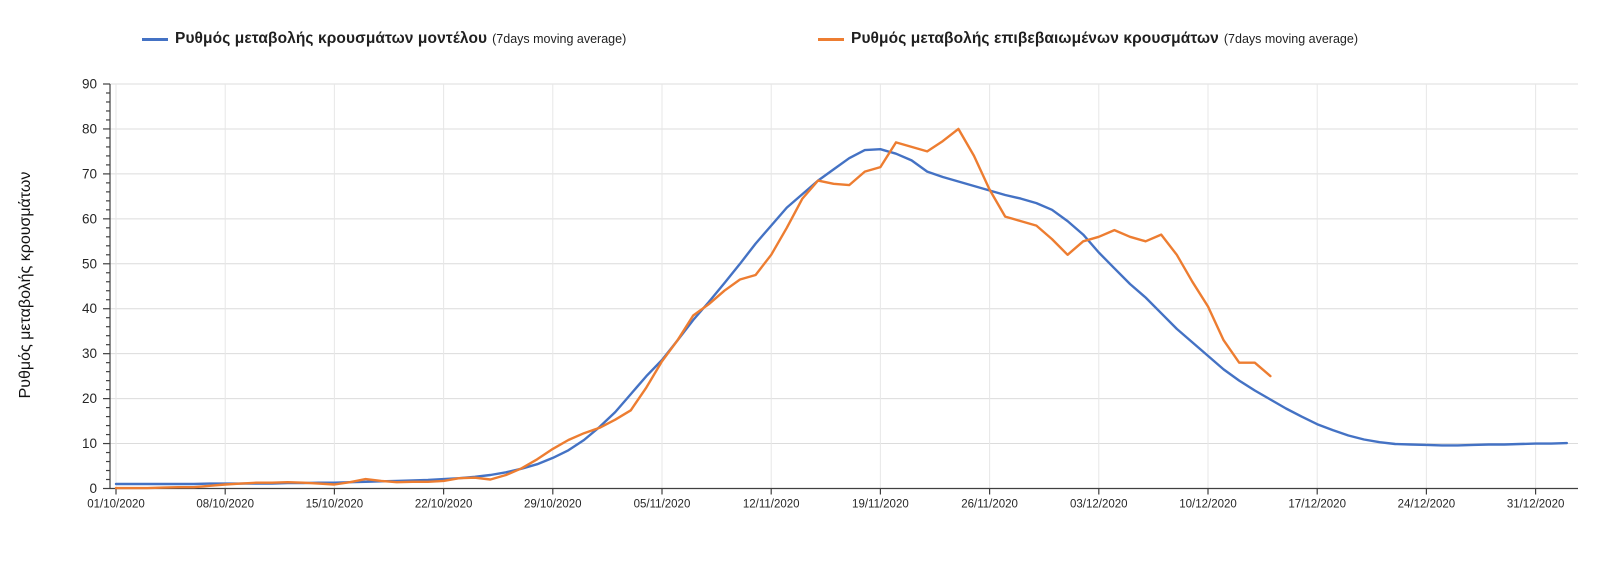 The width and height of the screenshot is (1617, 584). Describe the element at coordinates (25, 285) in the screenshot. I see `y-axis-title: Ρυθμός μεταβολής κρουσμάτων` at that location.